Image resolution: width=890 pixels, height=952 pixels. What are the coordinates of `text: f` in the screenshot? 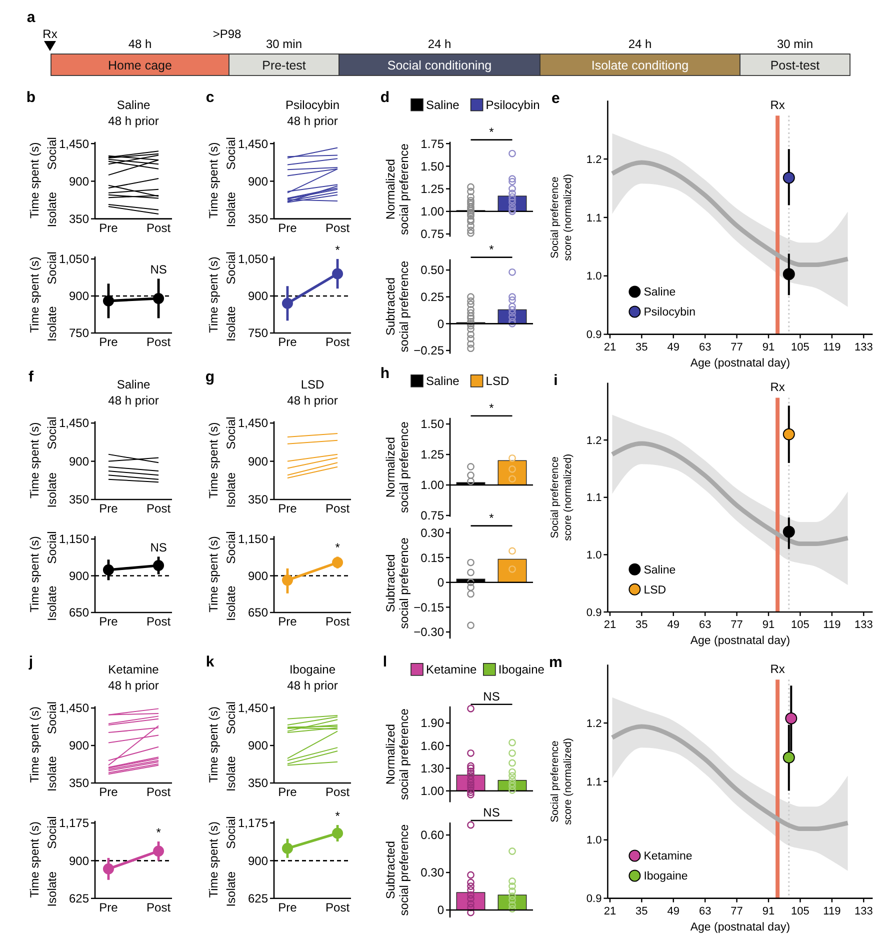 It's located at (31, 377).